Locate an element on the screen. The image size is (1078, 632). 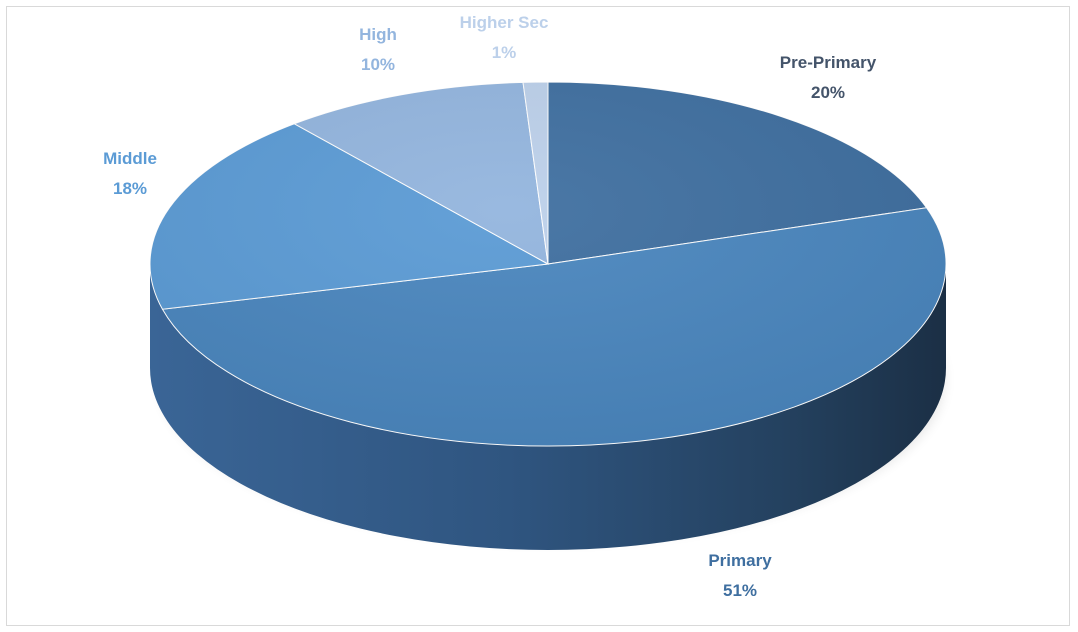
slice-label-high: High is located at coordinates (378, 34).